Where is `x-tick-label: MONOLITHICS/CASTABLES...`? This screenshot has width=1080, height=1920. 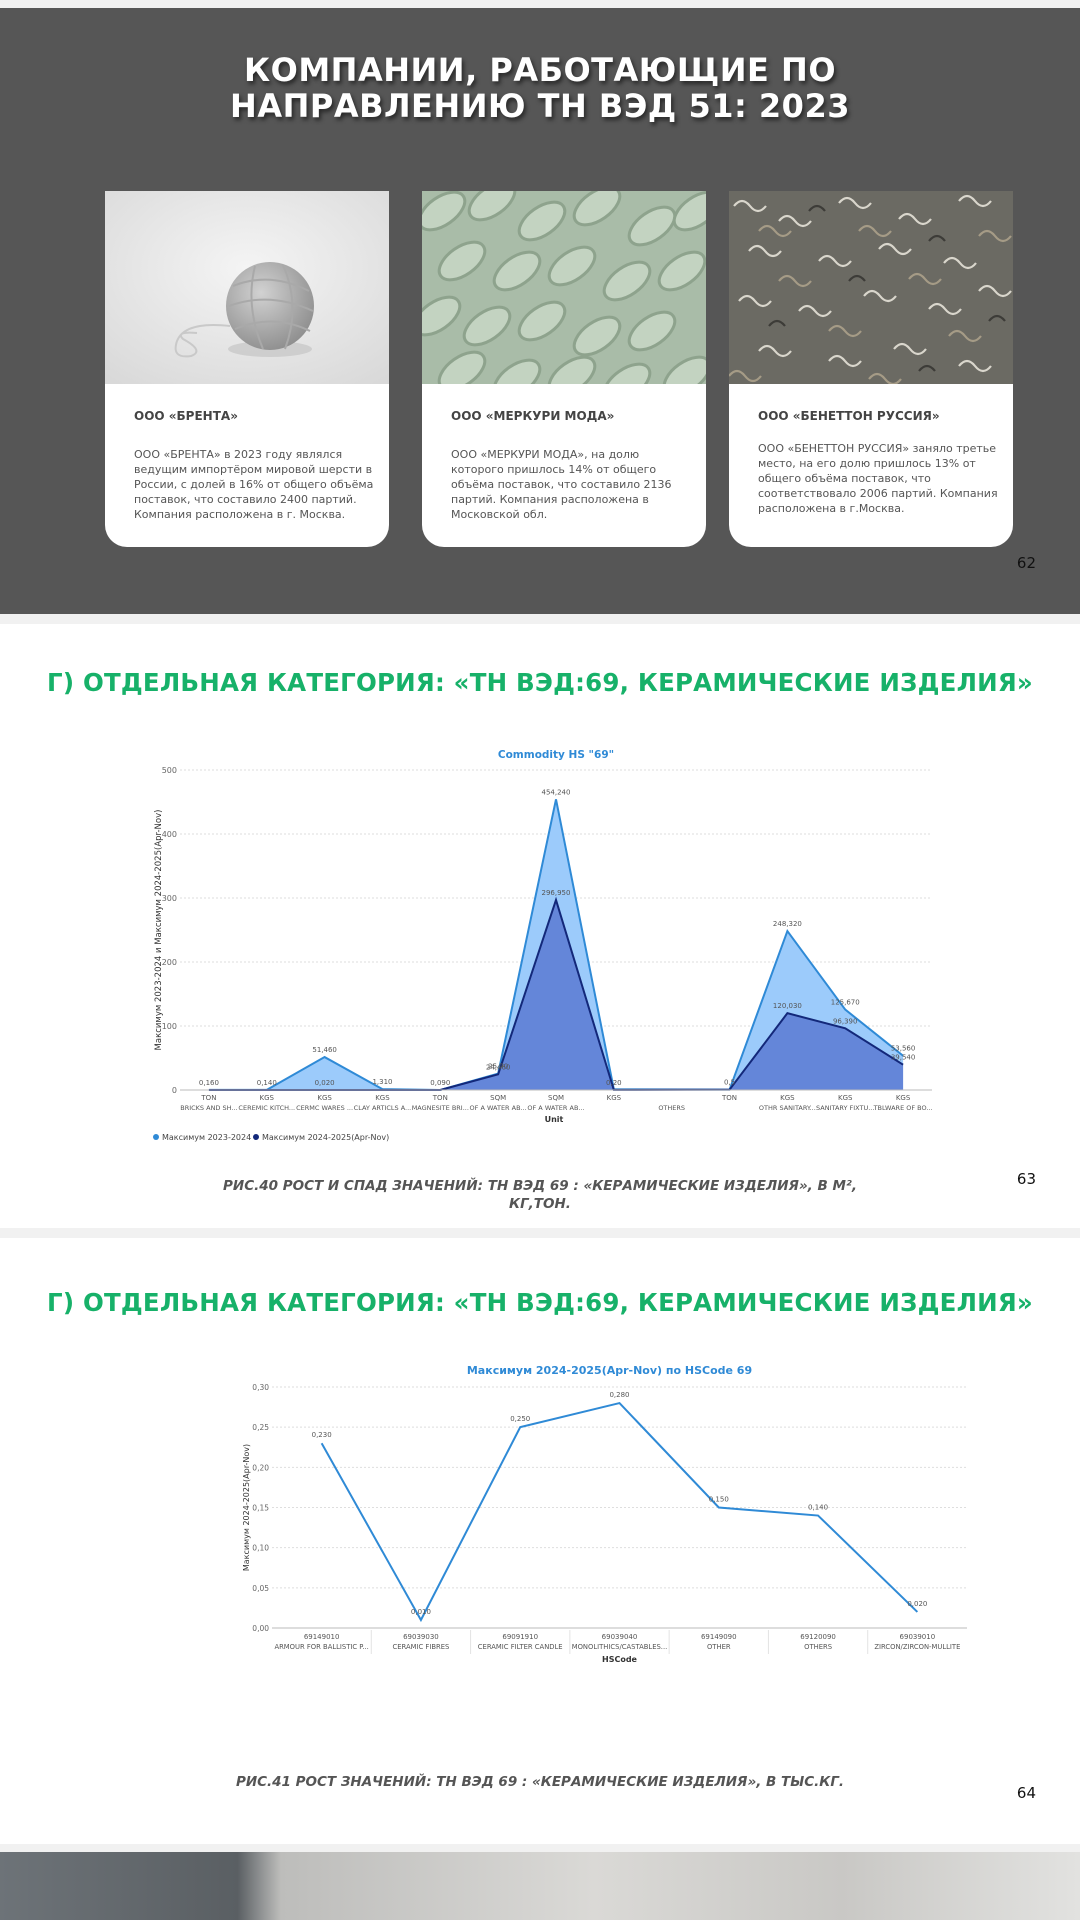 x-tick-label: MONOLITHICS/CASTABLES... is located at coordinates (620, 1647).